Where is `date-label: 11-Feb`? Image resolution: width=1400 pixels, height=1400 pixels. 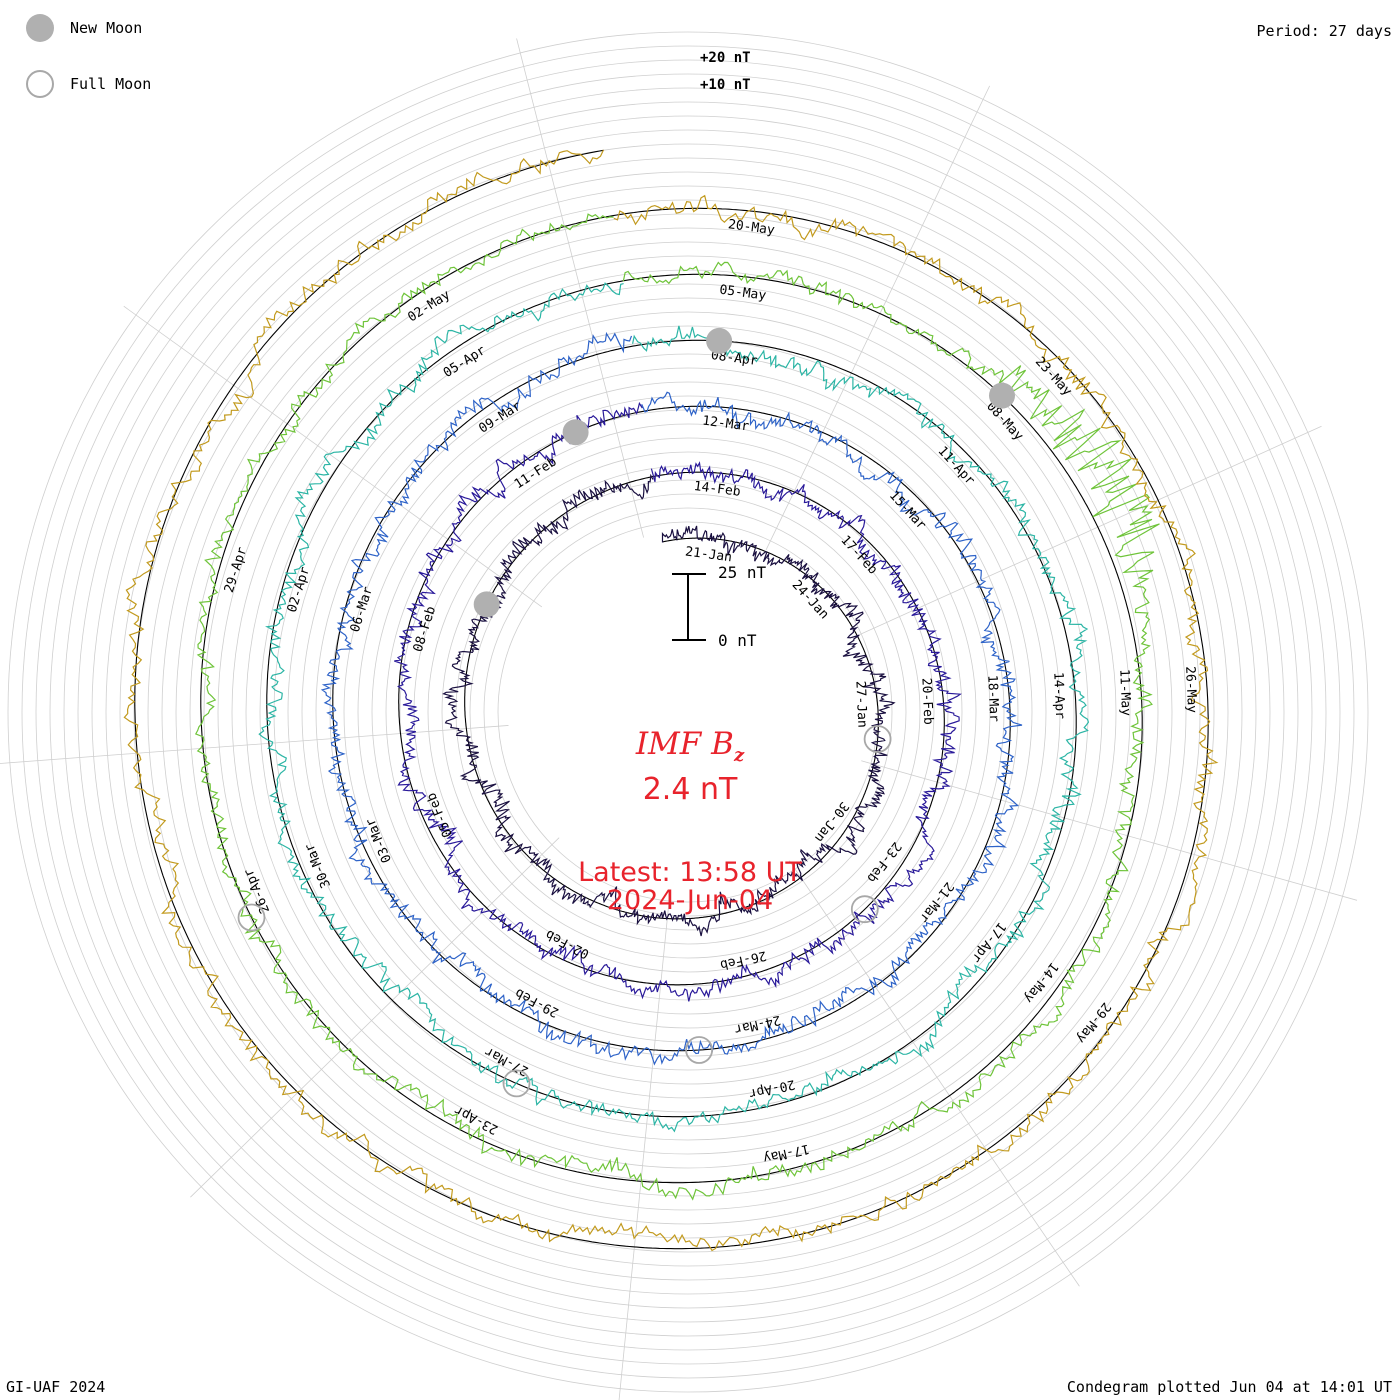 date-label: 11-Feb is located at coordinates (536, 473).